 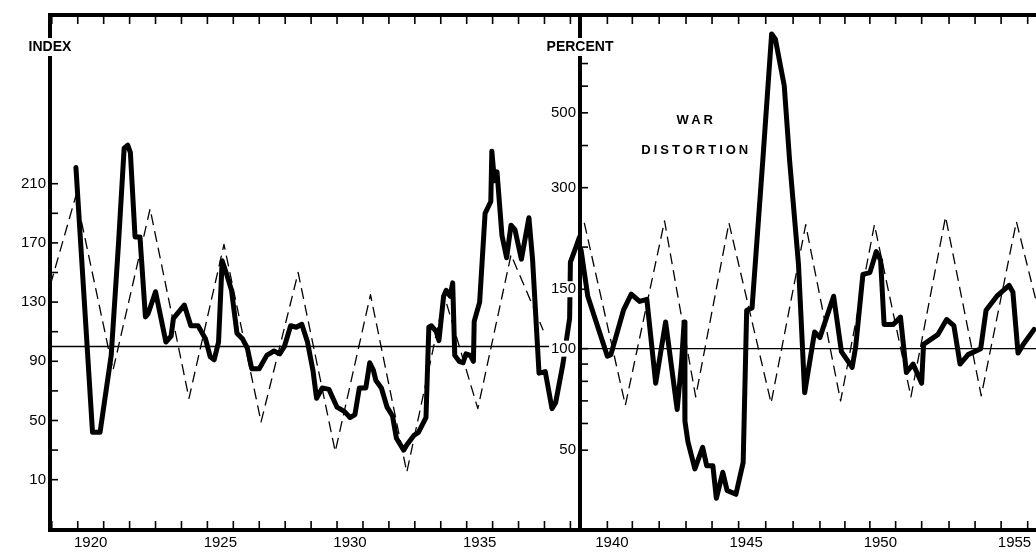 I want to click on y-tick-label: 500, so click(x=563, y=111).